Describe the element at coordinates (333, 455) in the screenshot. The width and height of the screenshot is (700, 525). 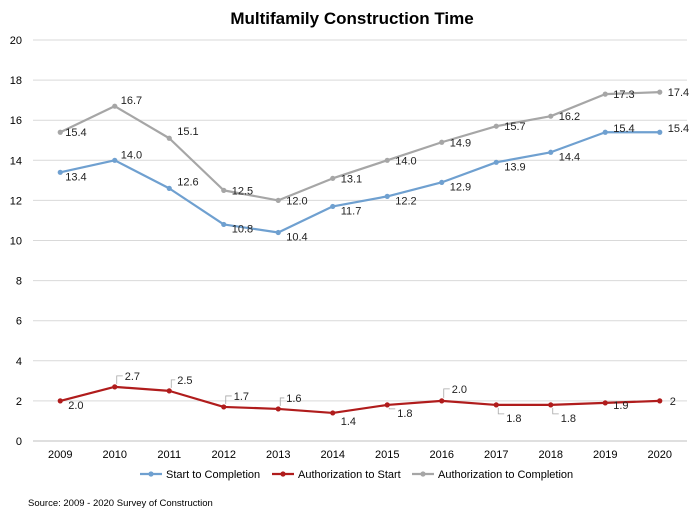
I see `x-tick-label: 2014` at that location.